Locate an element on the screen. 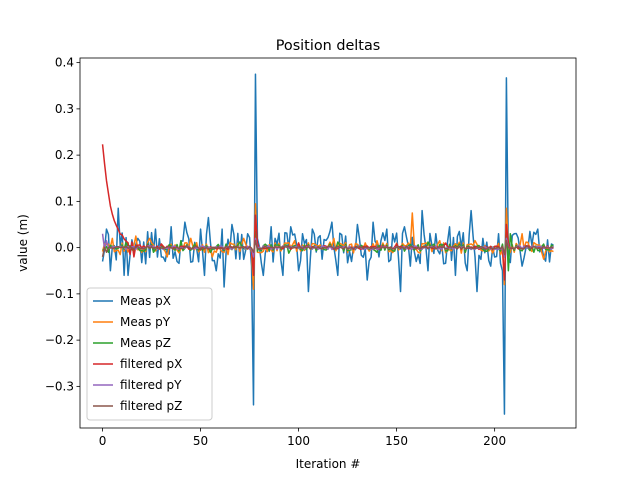  y-tick-label: −0.1 is located at coordinates (59, 294).